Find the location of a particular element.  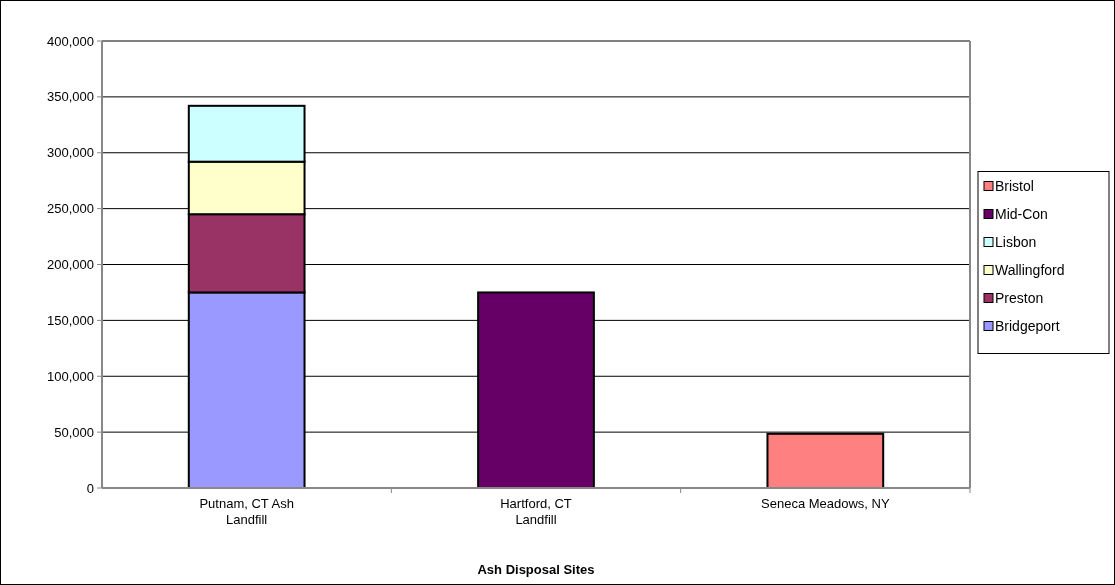

y-tick-label: 50,000 is located at coordinates (74, 432).